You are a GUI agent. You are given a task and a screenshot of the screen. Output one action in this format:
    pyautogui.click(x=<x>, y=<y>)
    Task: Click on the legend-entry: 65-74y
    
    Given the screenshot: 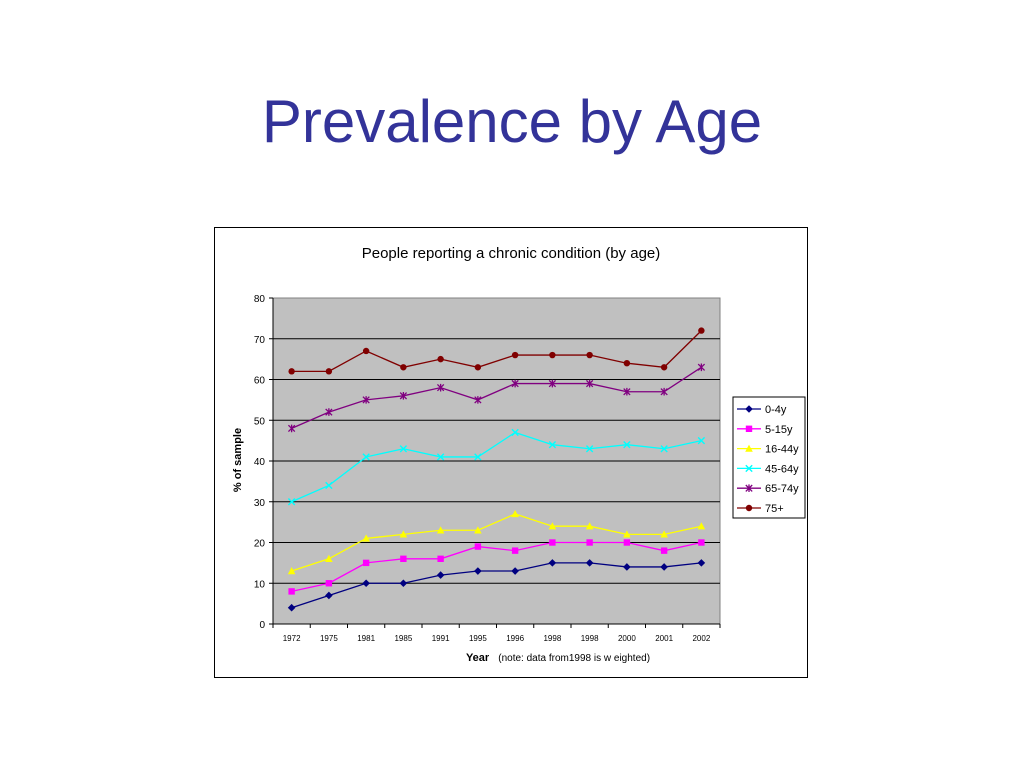 What is the action you would take?
    pyautogui.click(x=768, y=489)
    